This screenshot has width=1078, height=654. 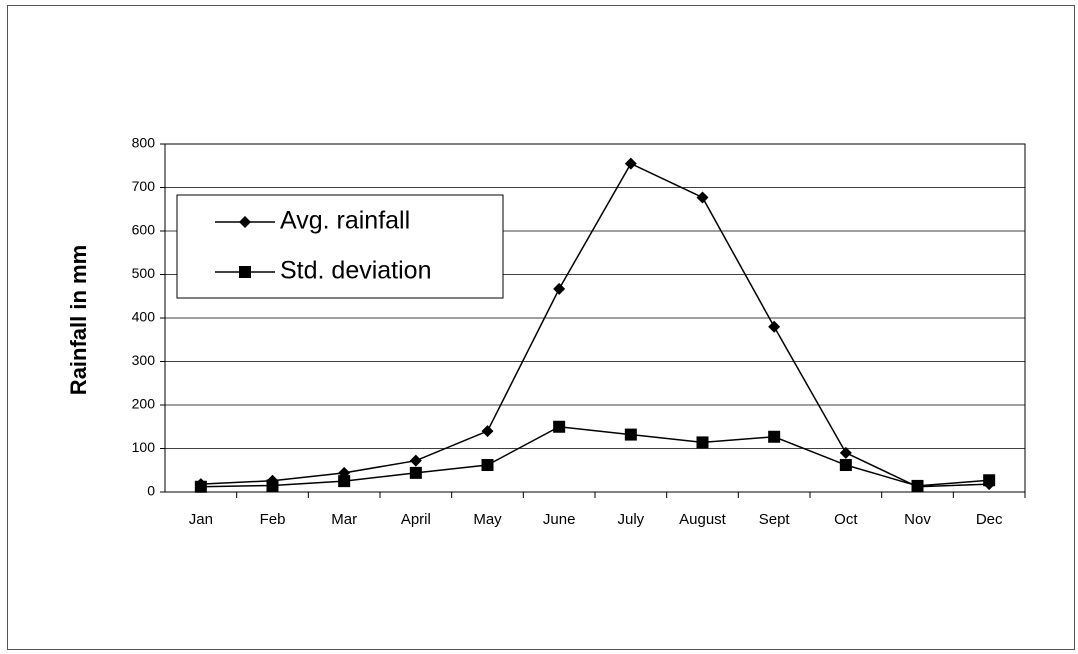 What do you see at coordinates (144, 273) in the screenshot?
I see `y-tick-label: 500` at bounding box center [144, 273].